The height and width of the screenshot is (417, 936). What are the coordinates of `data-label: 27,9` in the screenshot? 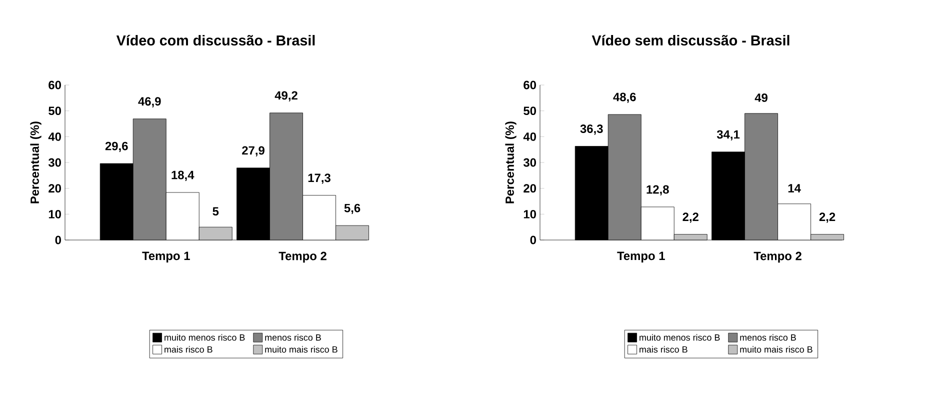 It's located at (253, 151).